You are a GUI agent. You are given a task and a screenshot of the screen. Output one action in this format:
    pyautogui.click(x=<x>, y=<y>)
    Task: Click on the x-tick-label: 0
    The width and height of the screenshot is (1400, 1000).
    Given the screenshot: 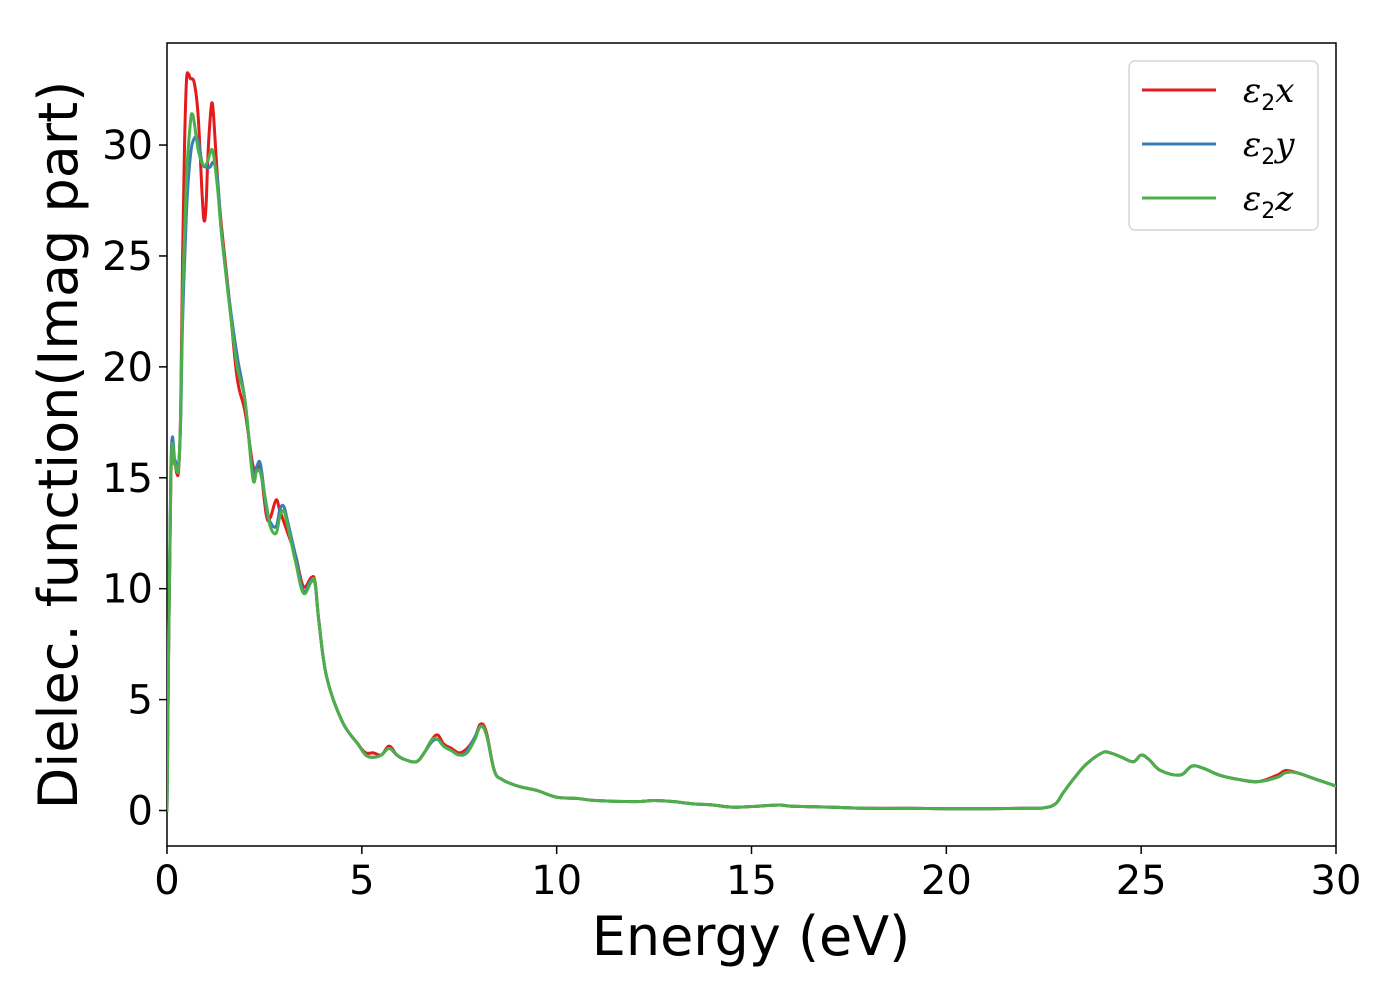 What is the action you would take?
    pyautogui.click(x=166, y=881)
    